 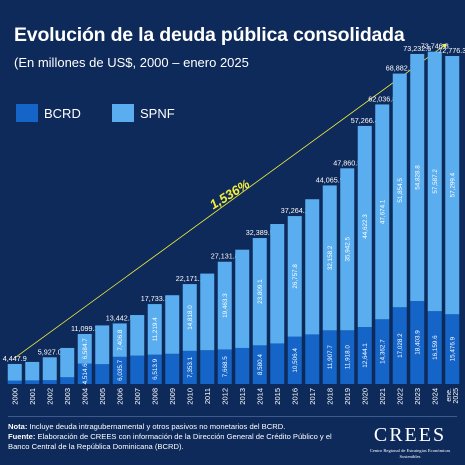 I want to click on data-label-spnf-2021: 47,674.1, so click(x=382, y=211).